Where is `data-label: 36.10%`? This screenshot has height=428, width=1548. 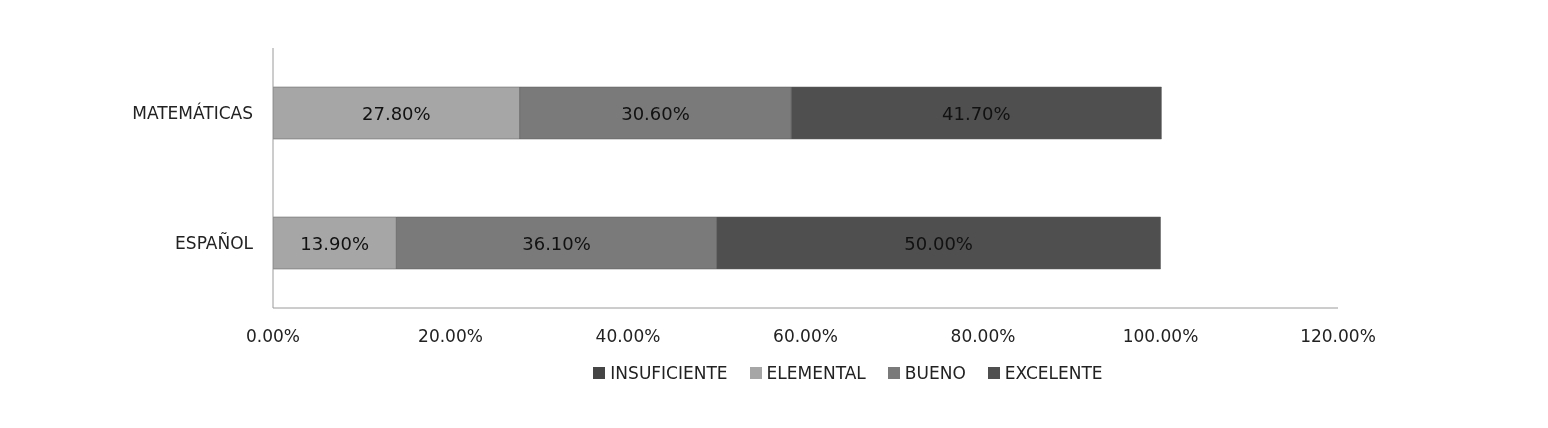
data-label: 36.10% is located at coordinates (556, 243).